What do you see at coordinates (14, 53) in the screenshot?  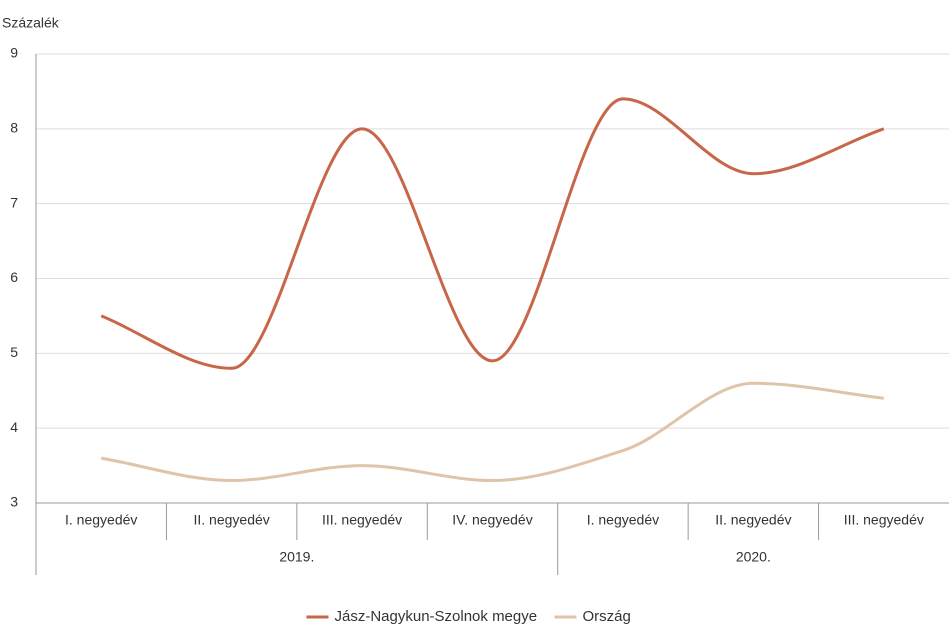 I see `y-tick-label: 9` at bounding box center [14, 53].